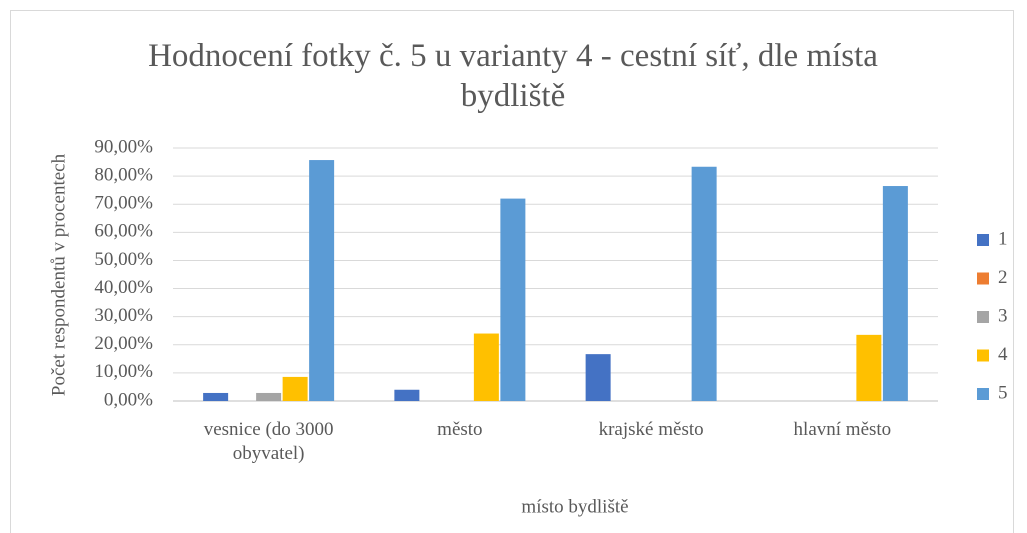 This screenshot has height=533, width=1027. I want to click on x-tick-label: vesnice (do 3000 obyvatel), so click(268, 441).